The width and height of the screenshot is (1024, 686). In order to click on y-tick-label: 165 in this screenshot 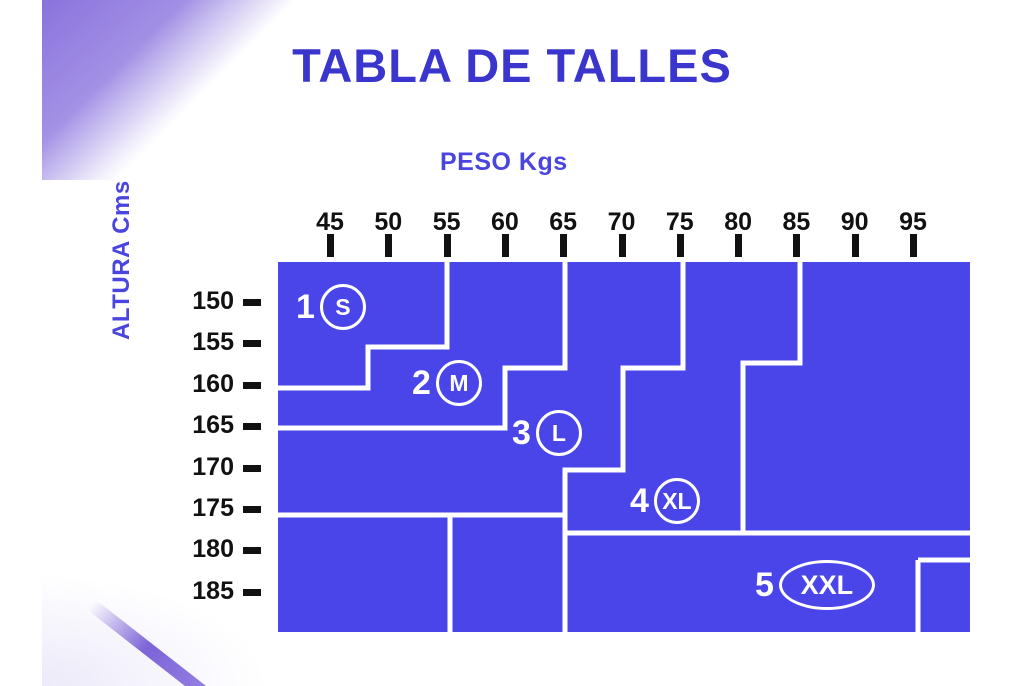, I will do `click(213, 425)`.